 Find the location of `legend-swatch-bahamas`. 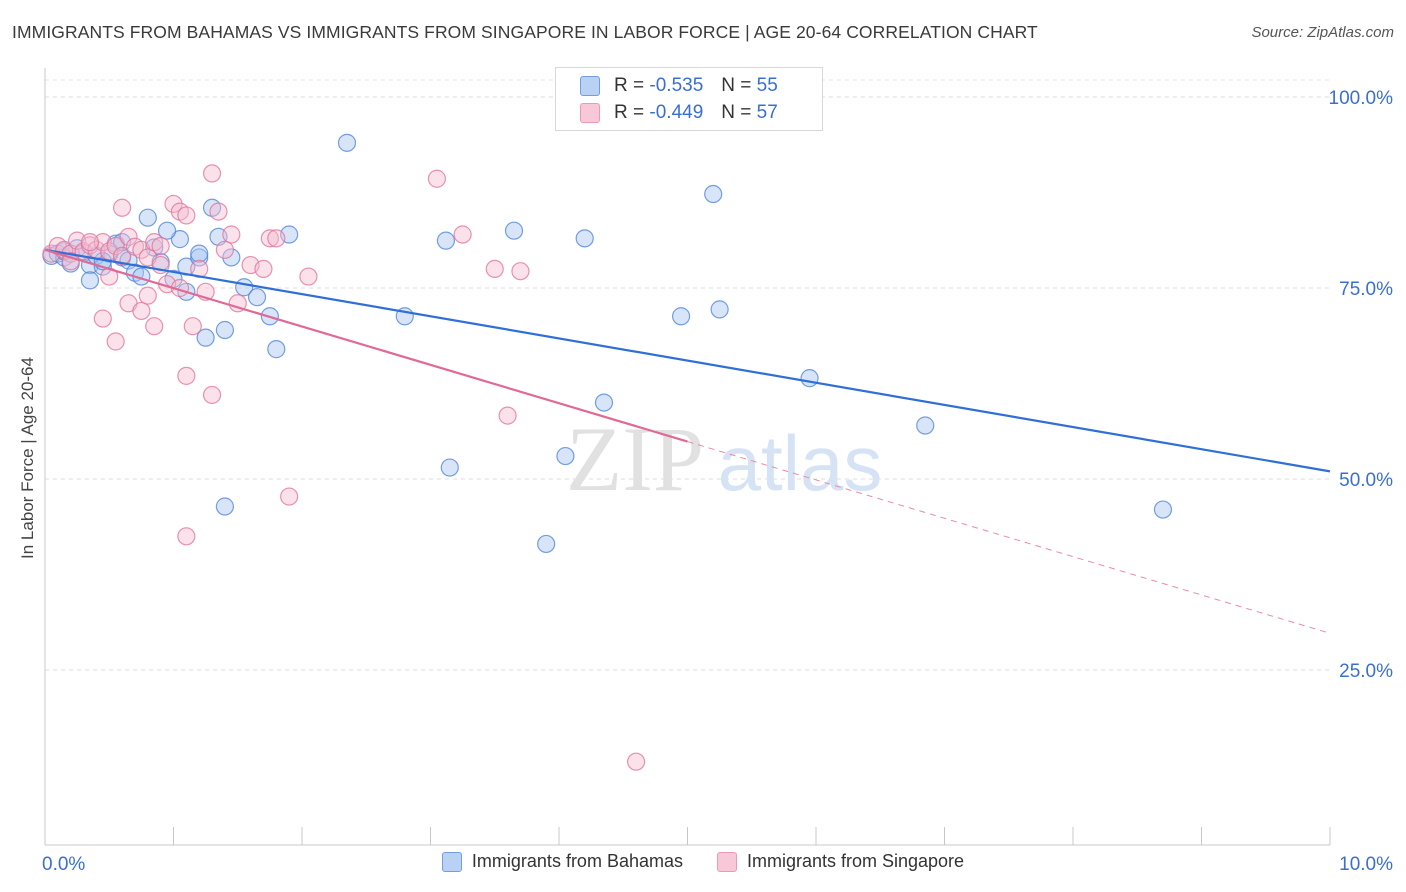

legend-swatch-bahamas is located at coordinates (451, 861).